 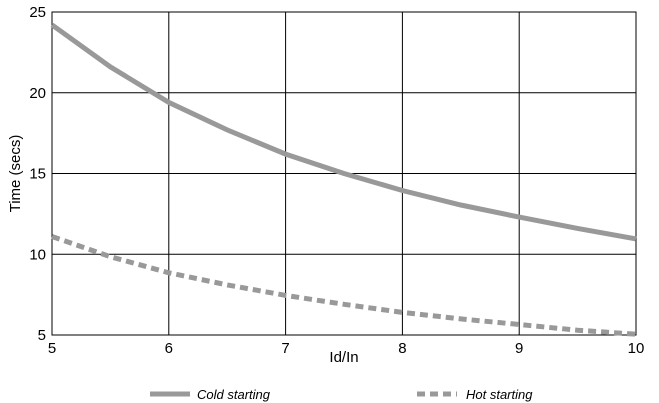 I want to click on y-axis-label: Time (secs), so click(x=15, y=174).